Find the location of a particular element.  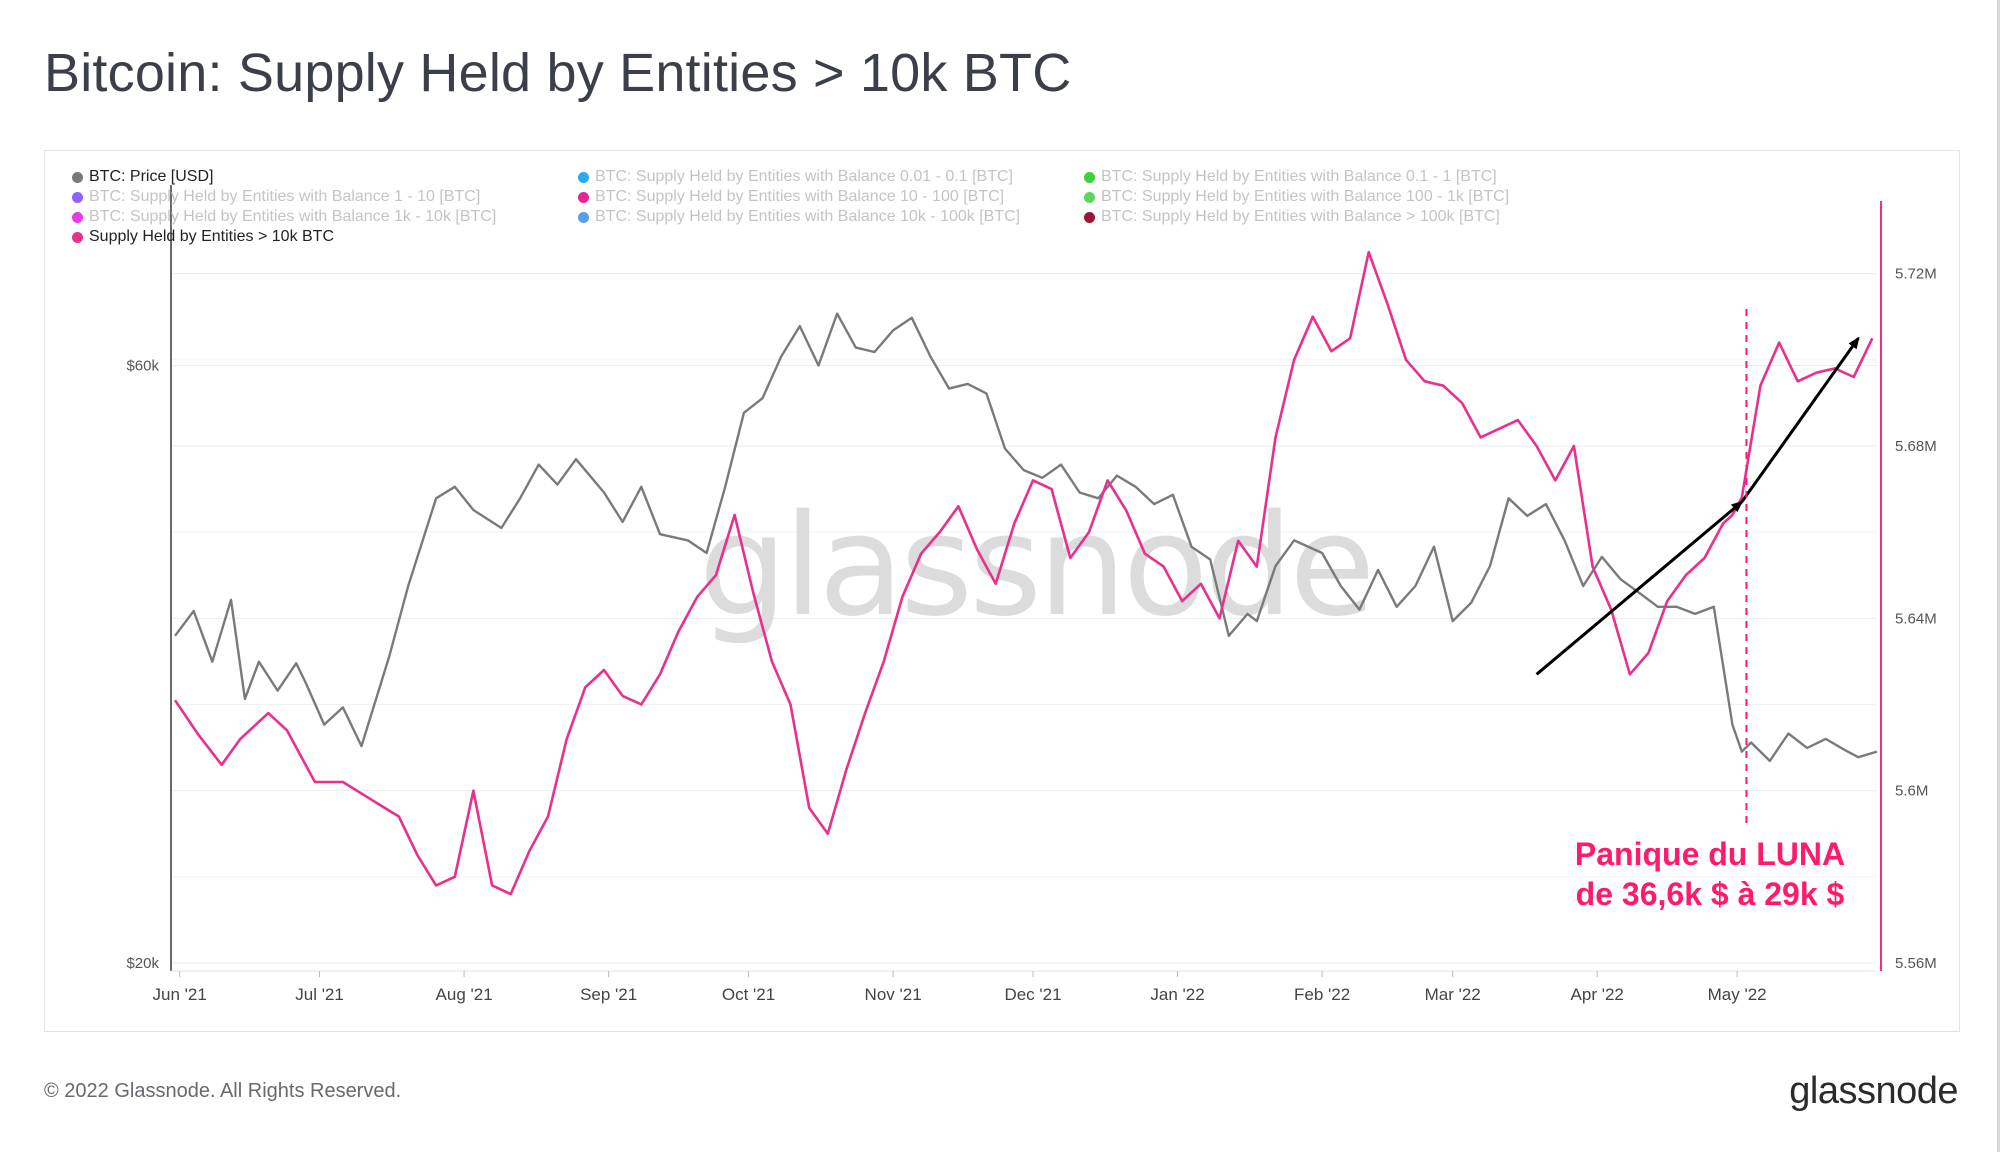

legend-label: Supply Held by Entities > 10k BTC is located at coordinates (212, 236).